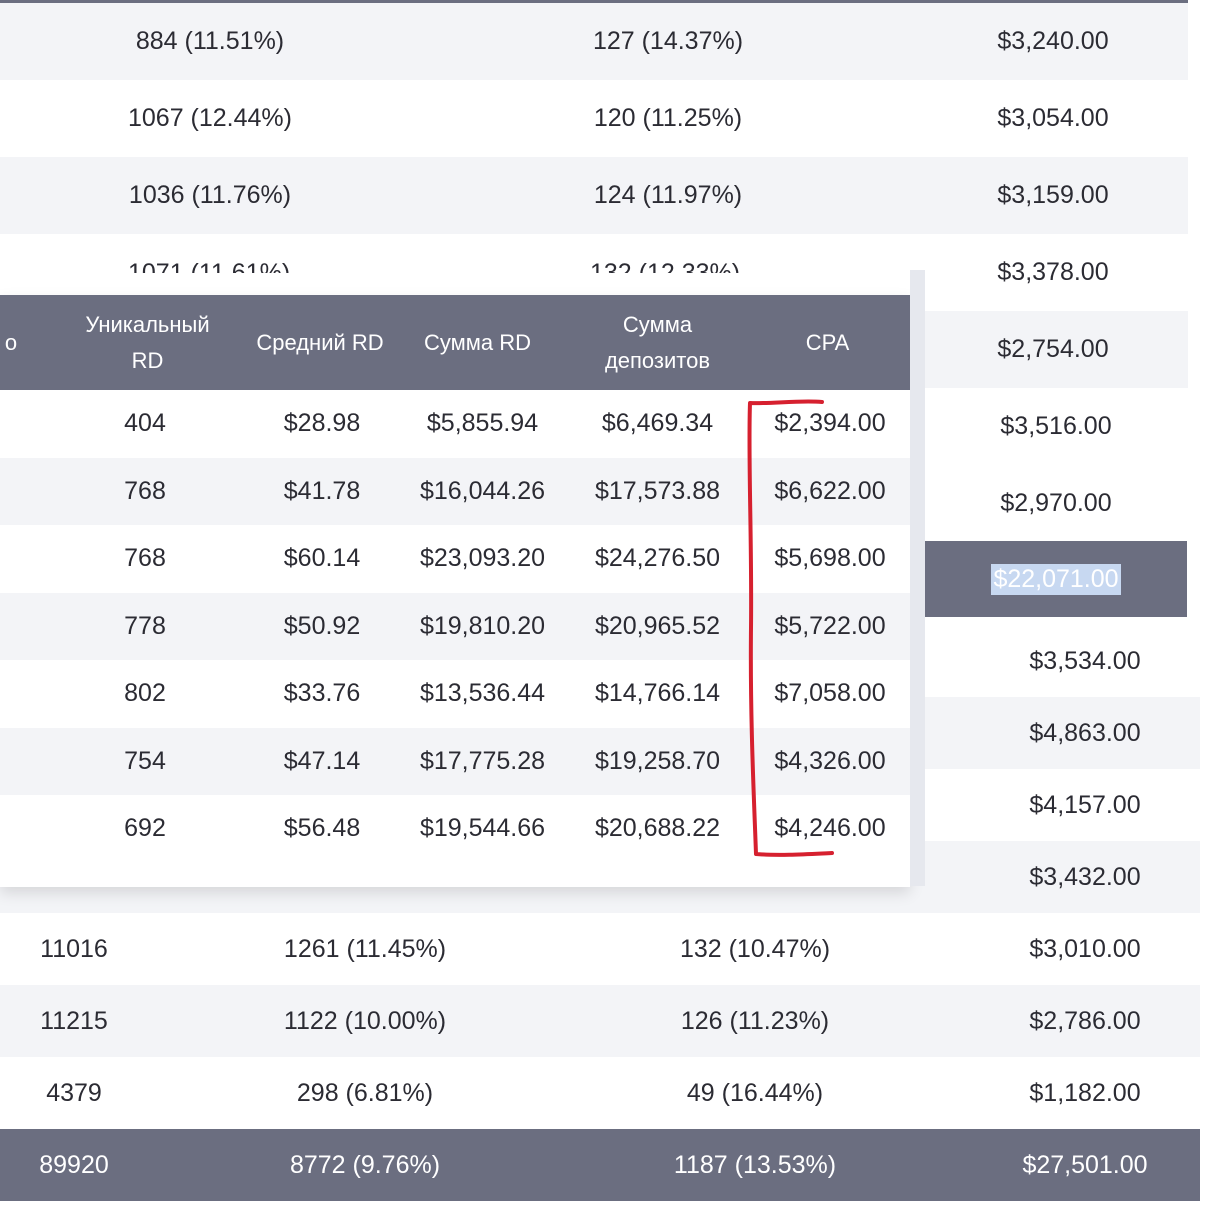  Describe the element at coordinates (145, 760) in the screenshot. I see `cell-unique-rd: 754` at that location.